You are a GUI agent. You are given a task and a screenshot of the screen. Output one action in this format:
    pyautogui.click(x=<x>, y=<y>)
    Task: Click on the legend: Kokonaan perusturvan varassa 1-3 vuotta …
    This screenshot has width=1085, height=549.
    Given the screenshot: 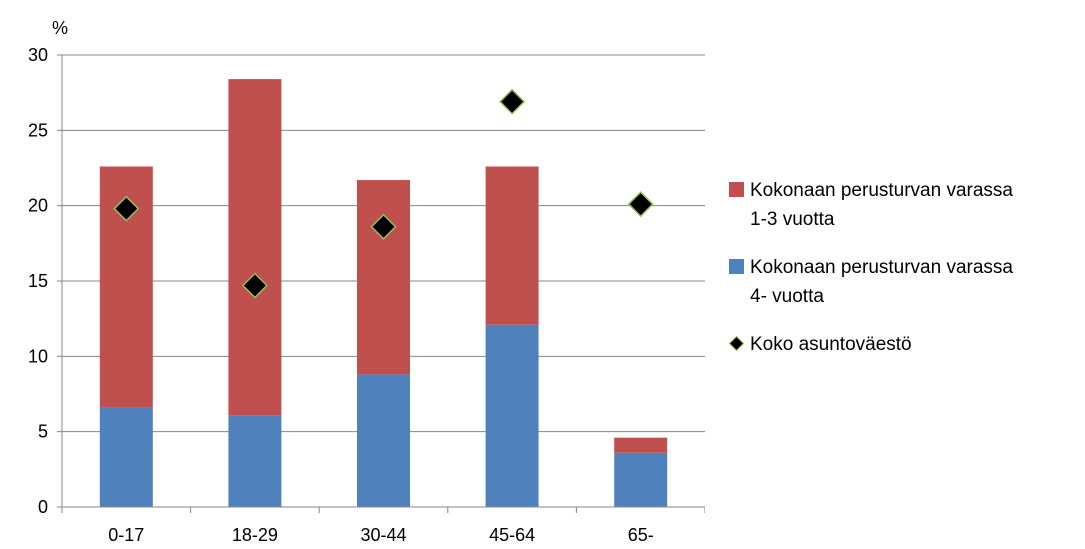 What is the action you would take?
    pyautogui.click(x=869, y=277)
    